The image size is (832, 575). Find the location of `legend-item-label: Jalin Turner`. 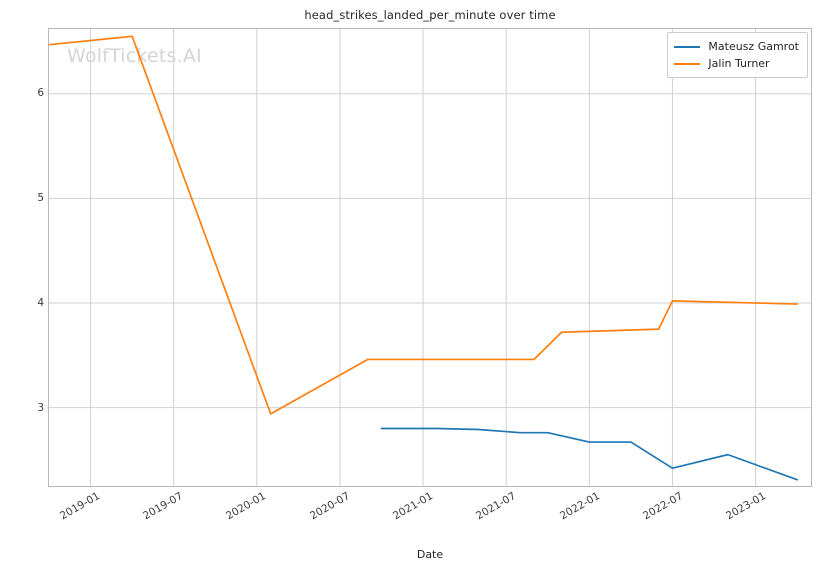

legend-item-label: Jalin Turner is located at coordinates (739, 63).